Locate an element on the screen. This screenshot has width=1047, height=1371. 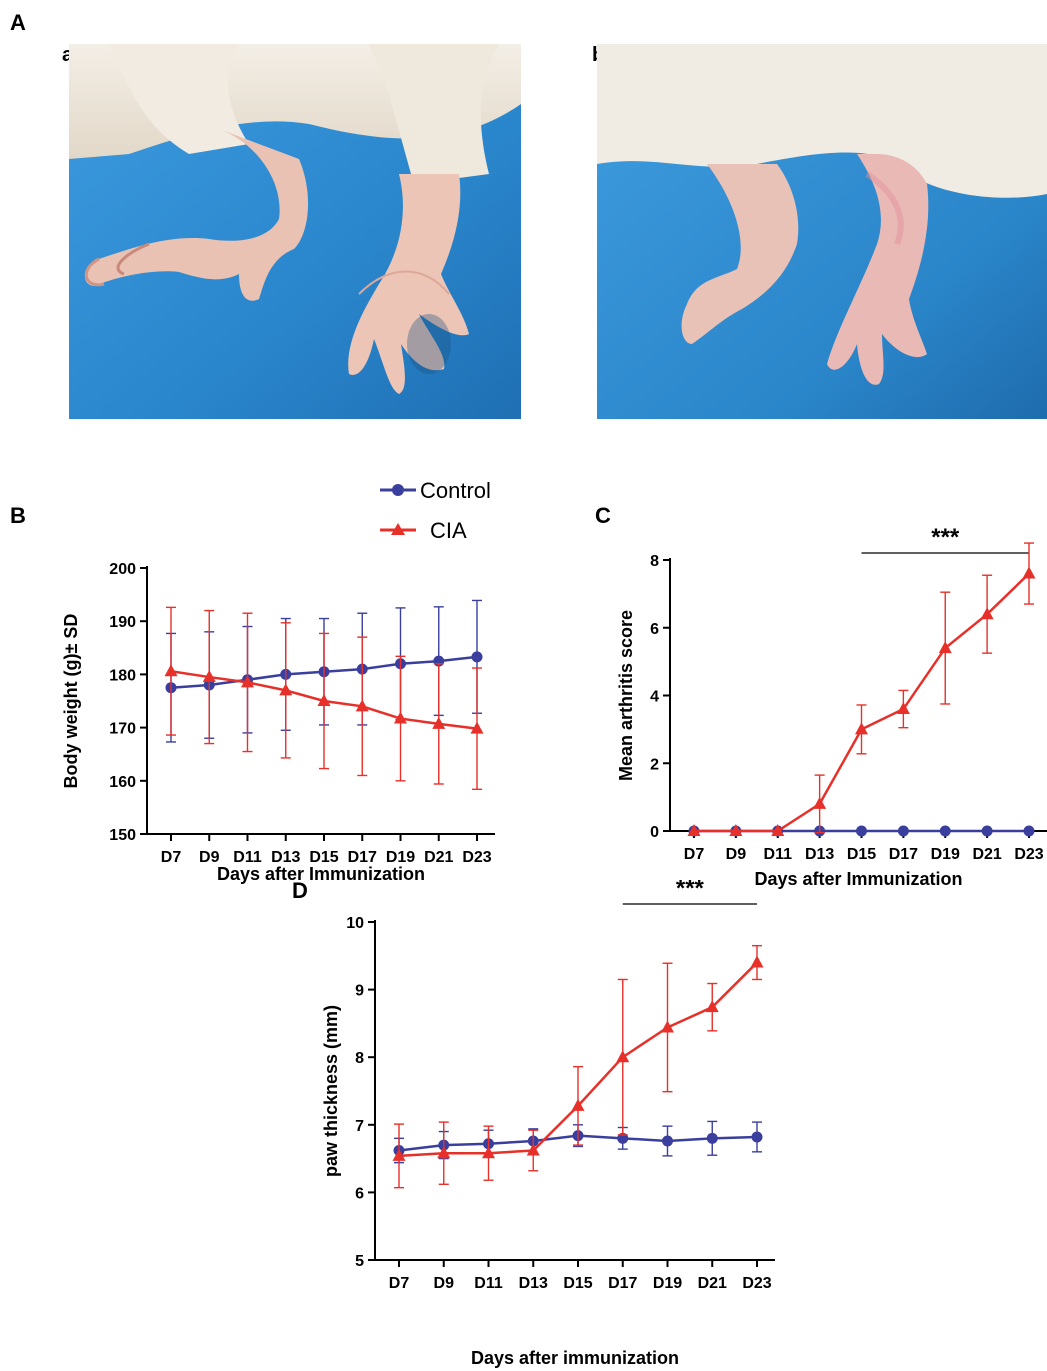
y-tick-label: 170 is located at coordinates (122, 729).